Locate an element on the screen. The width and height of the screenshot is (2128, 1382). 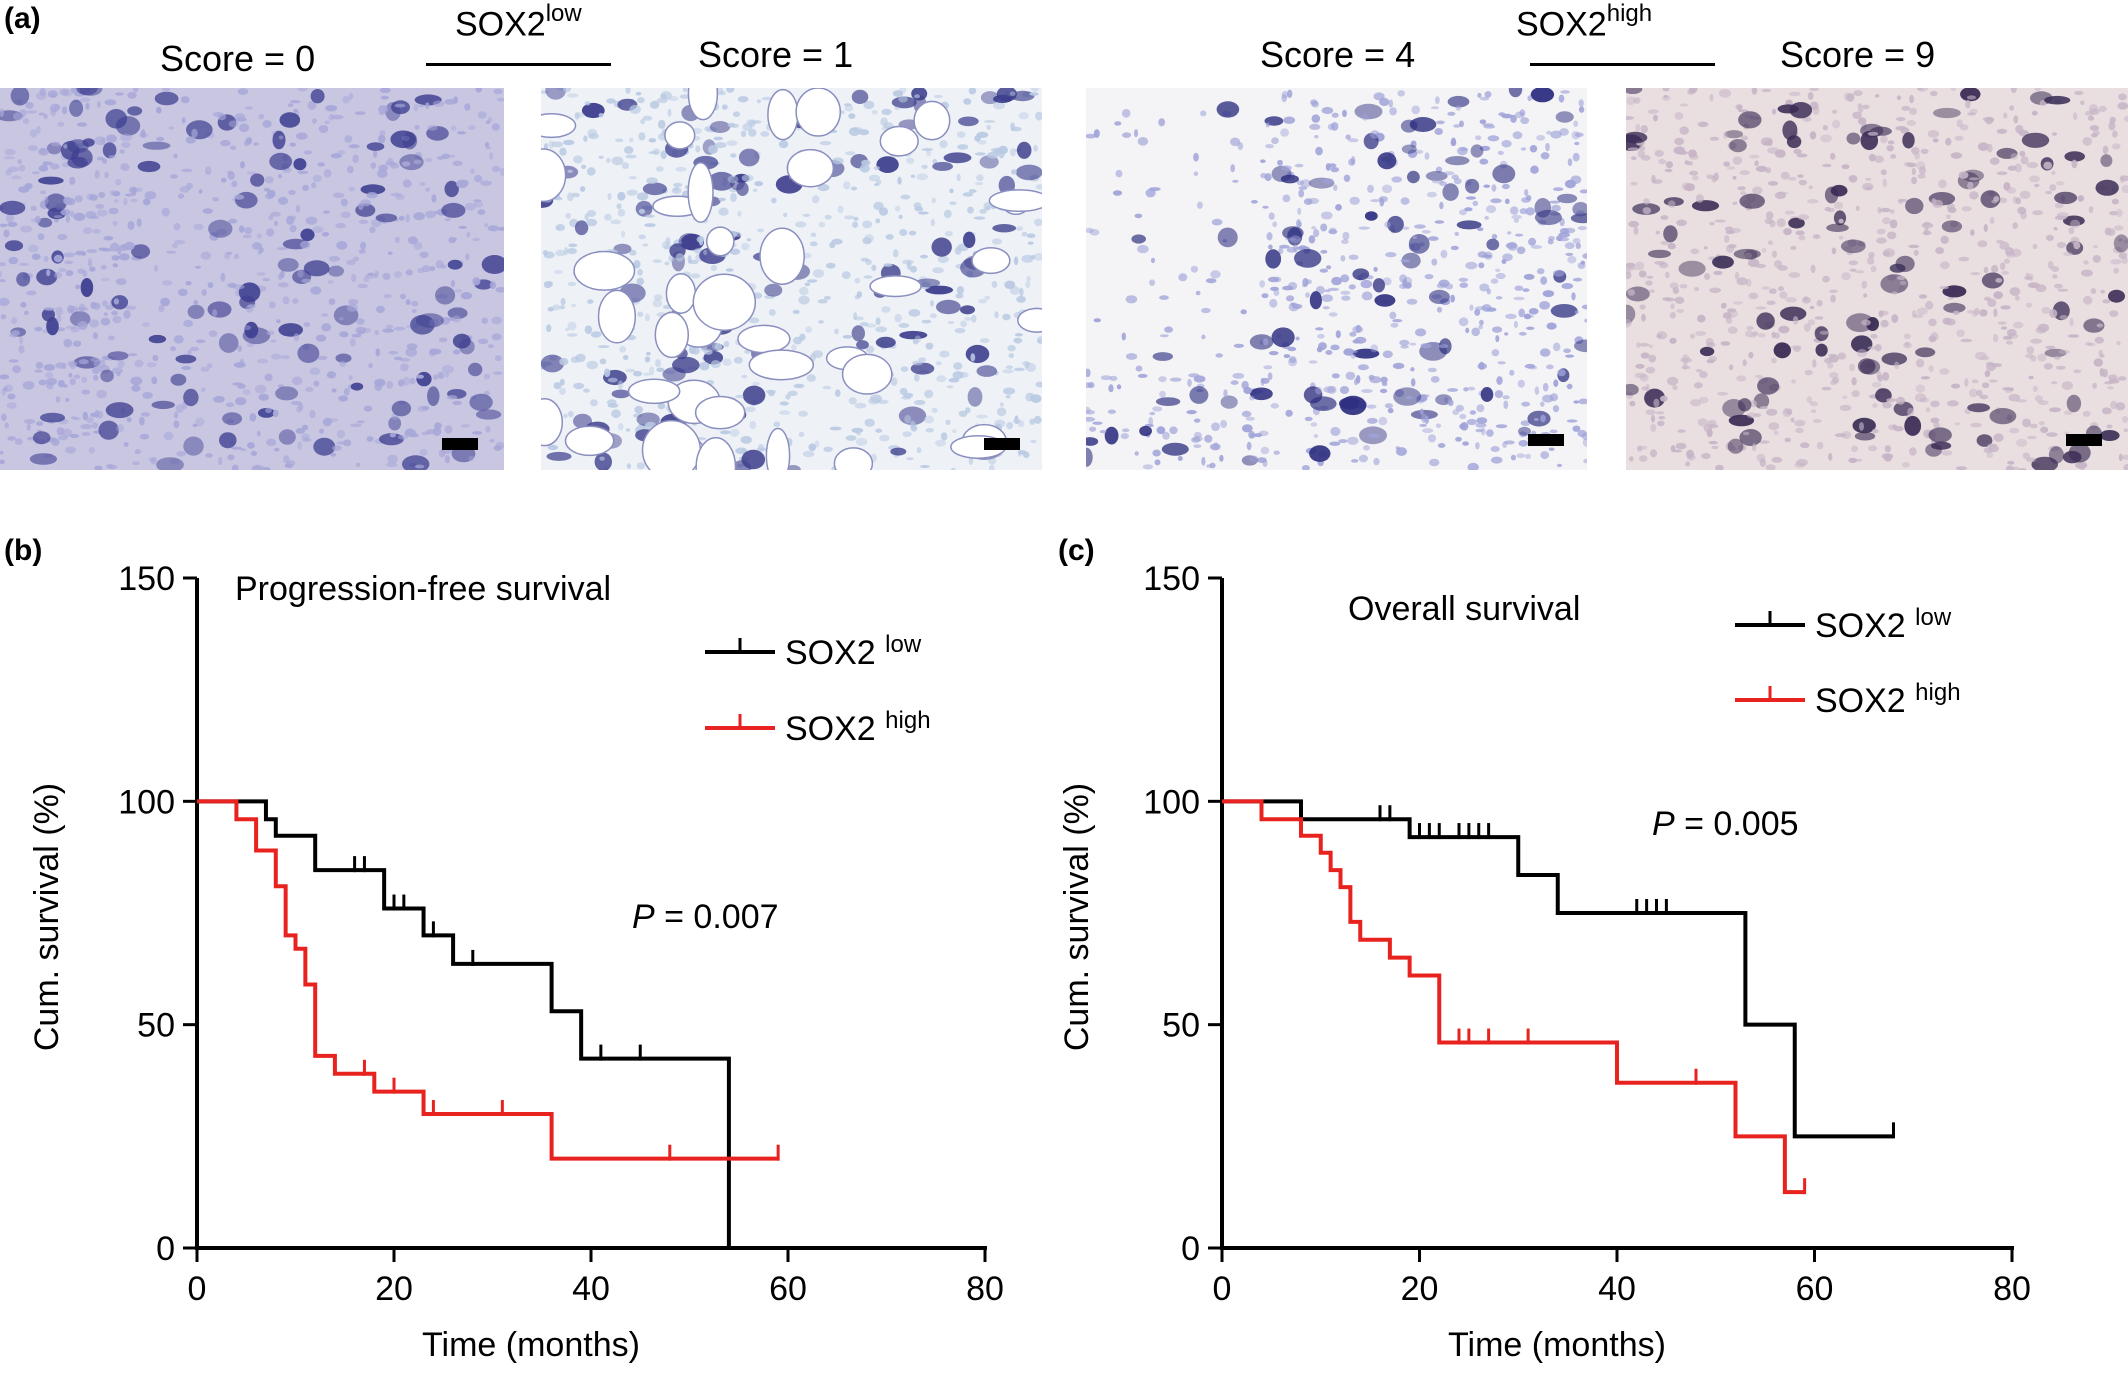
chart-title: Overall survival is located at coordinates (1464, 609).